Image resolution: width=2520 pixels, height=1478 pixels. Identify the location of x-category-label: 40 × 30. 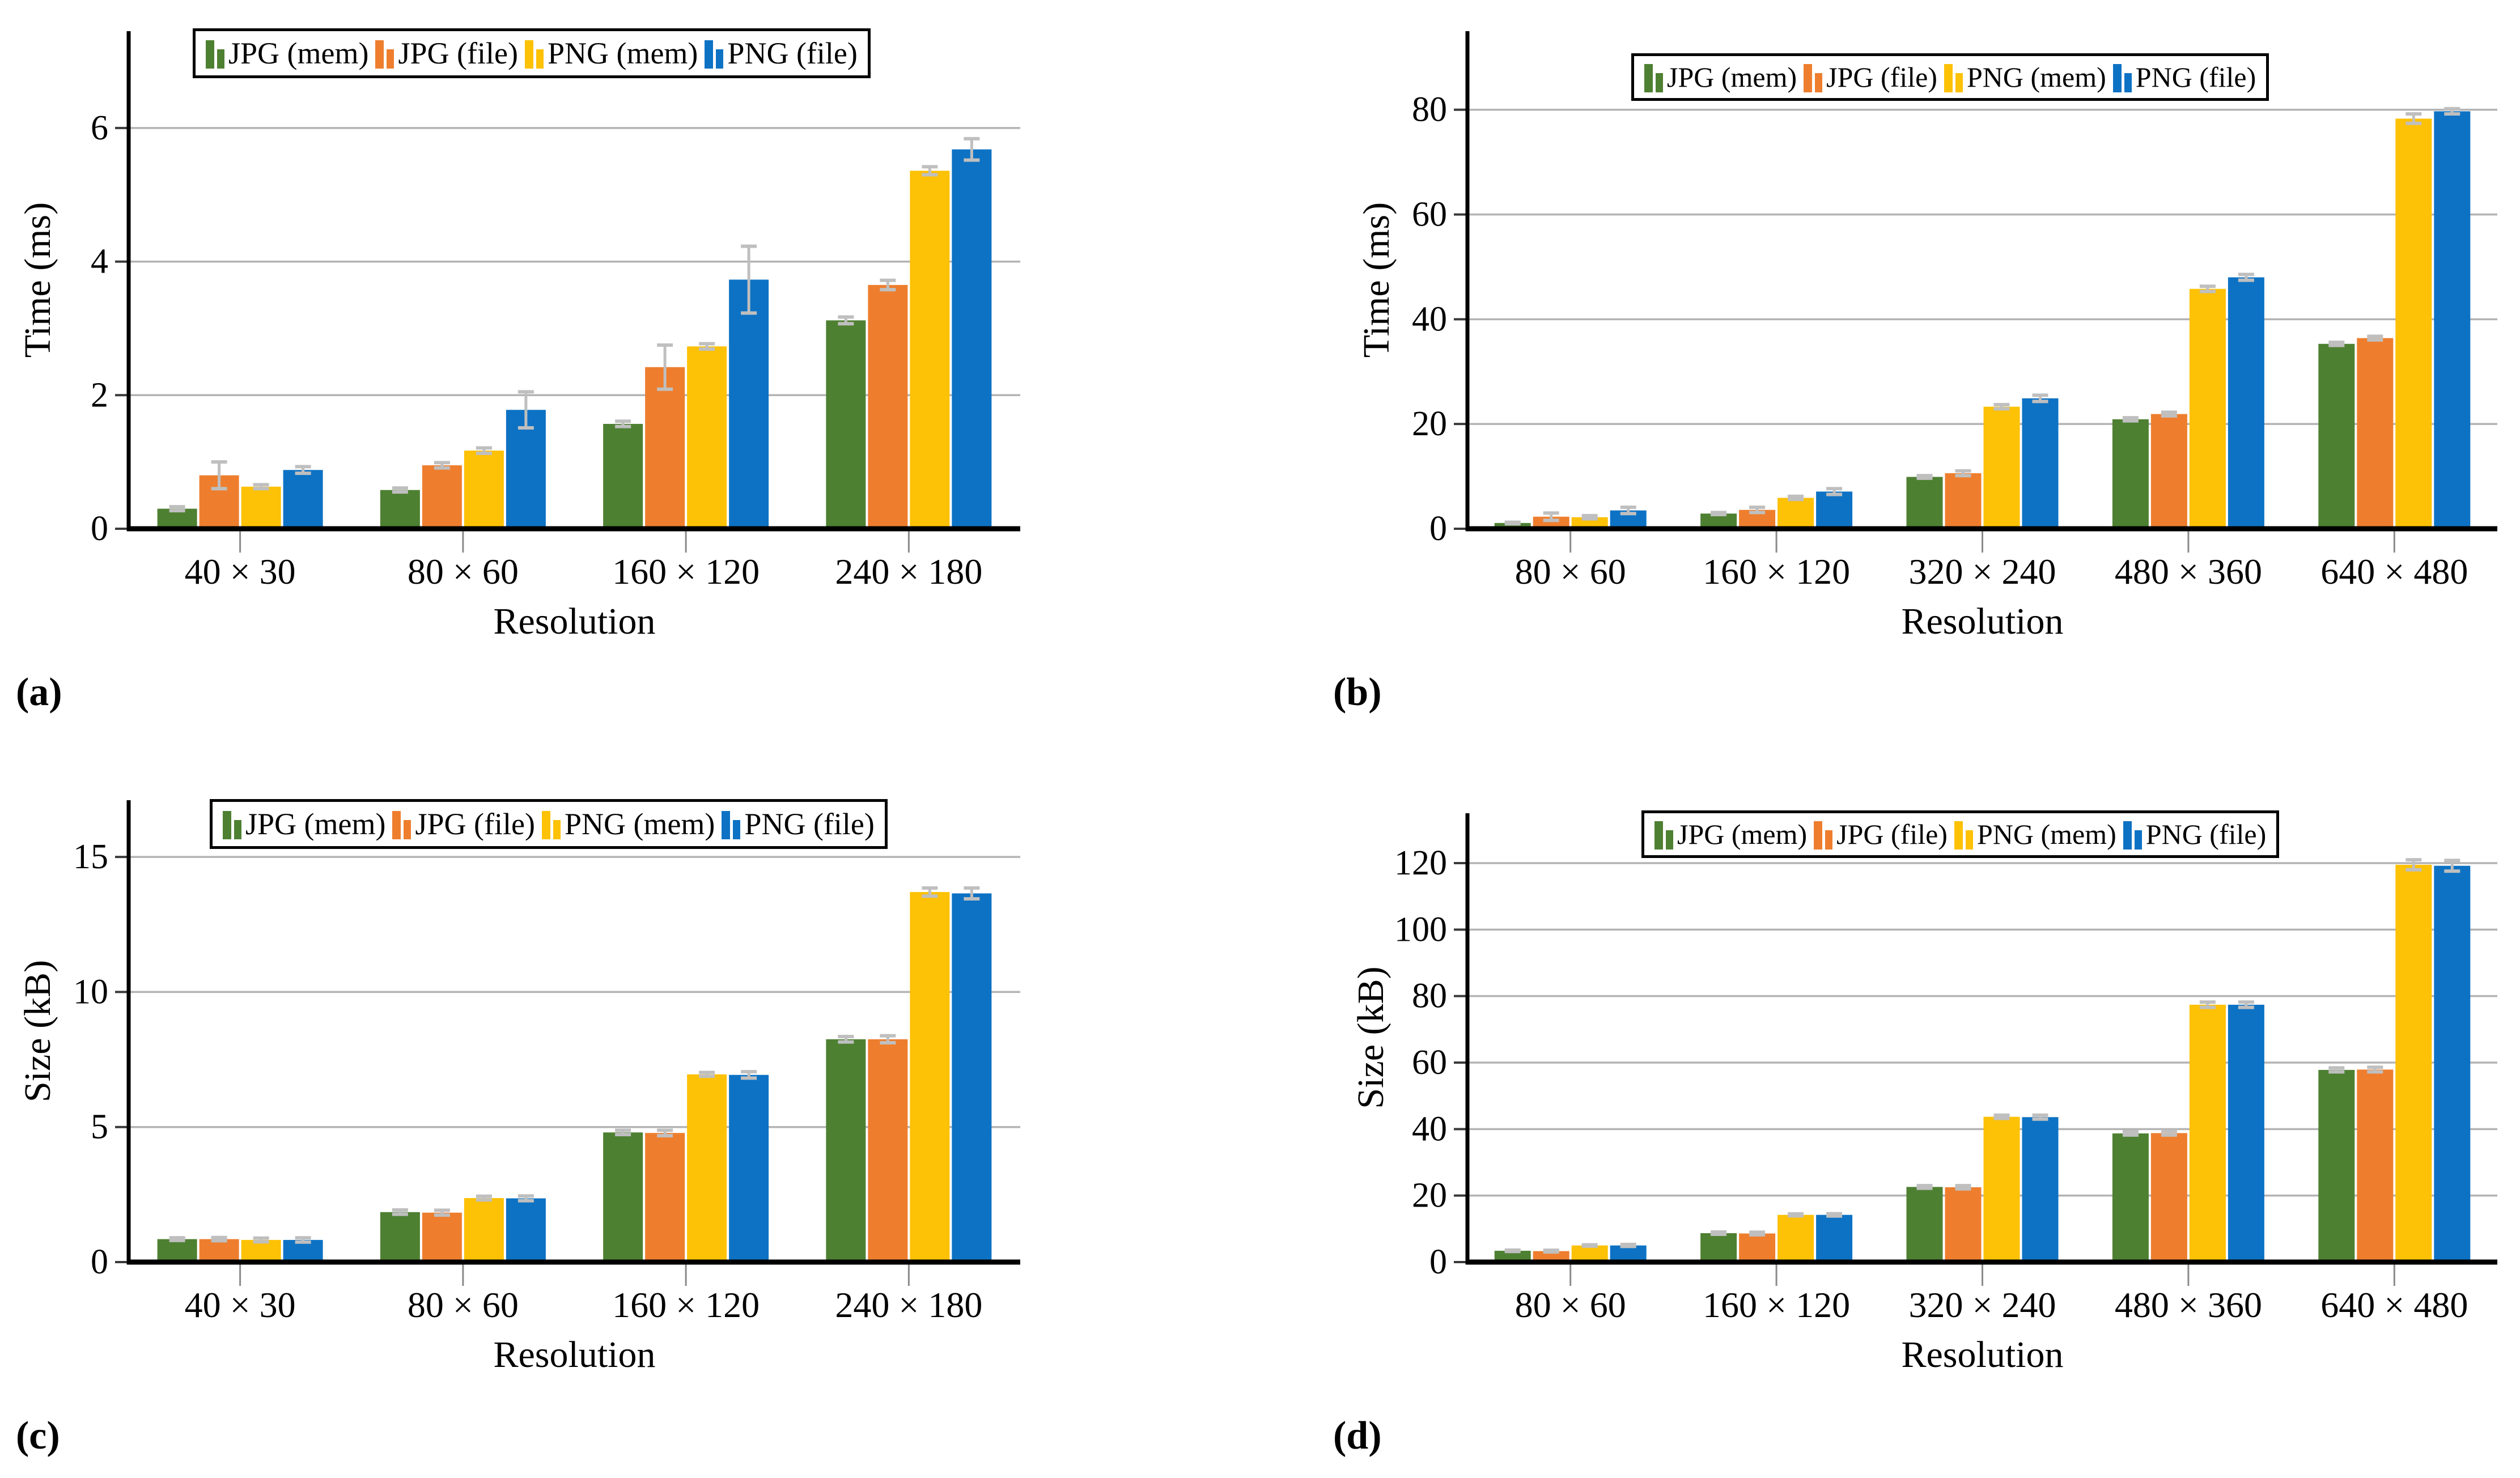
(240, 571).